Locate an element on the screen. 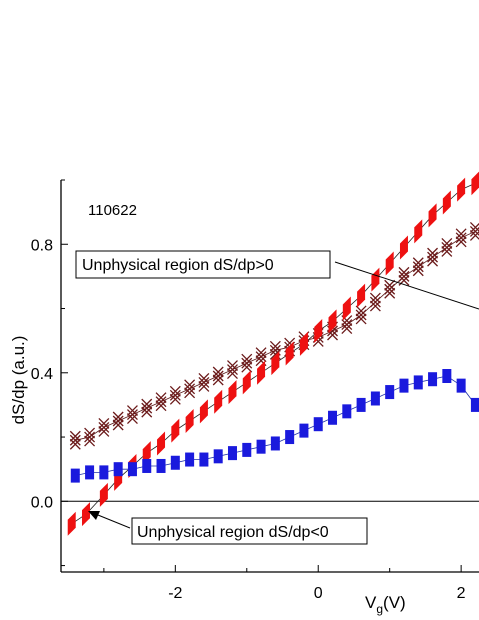  x-tick-label: 0 is located at coordinates (318, 593).